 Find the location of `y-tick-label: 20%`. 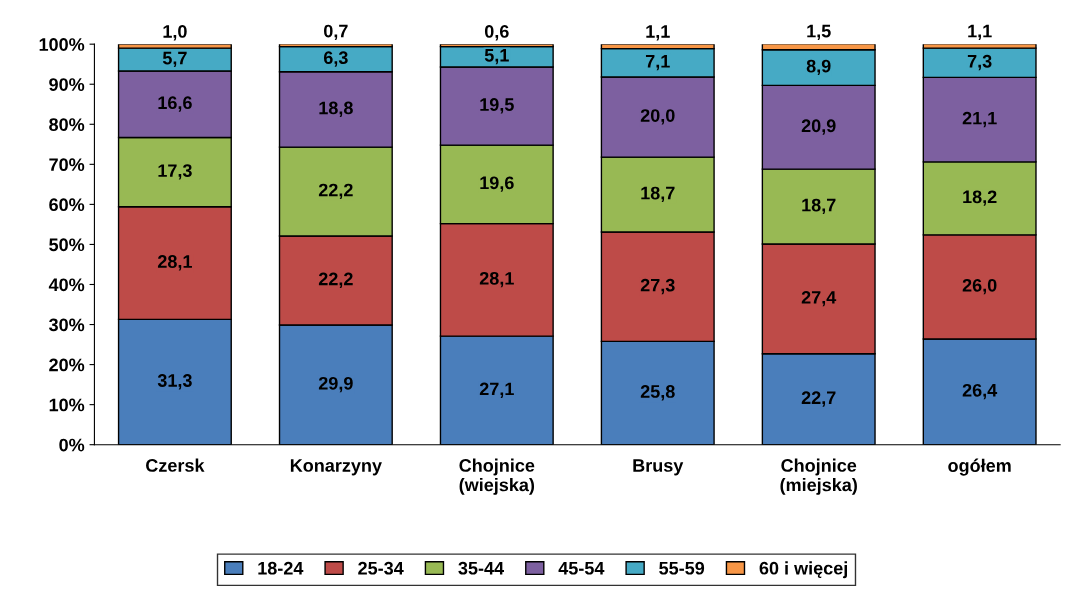

y-tick-label: 20% is located at coordinates (67, 365).